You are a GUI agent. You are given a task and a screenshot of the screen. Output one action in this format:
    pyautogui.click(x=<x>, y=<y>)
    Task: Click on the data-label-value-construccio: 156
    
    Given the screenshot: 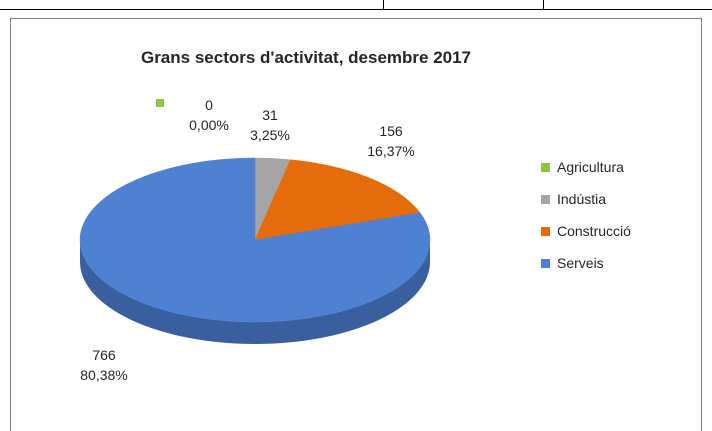 What is the action you would take?
    pyautogui.click(x=391, y=131)
    